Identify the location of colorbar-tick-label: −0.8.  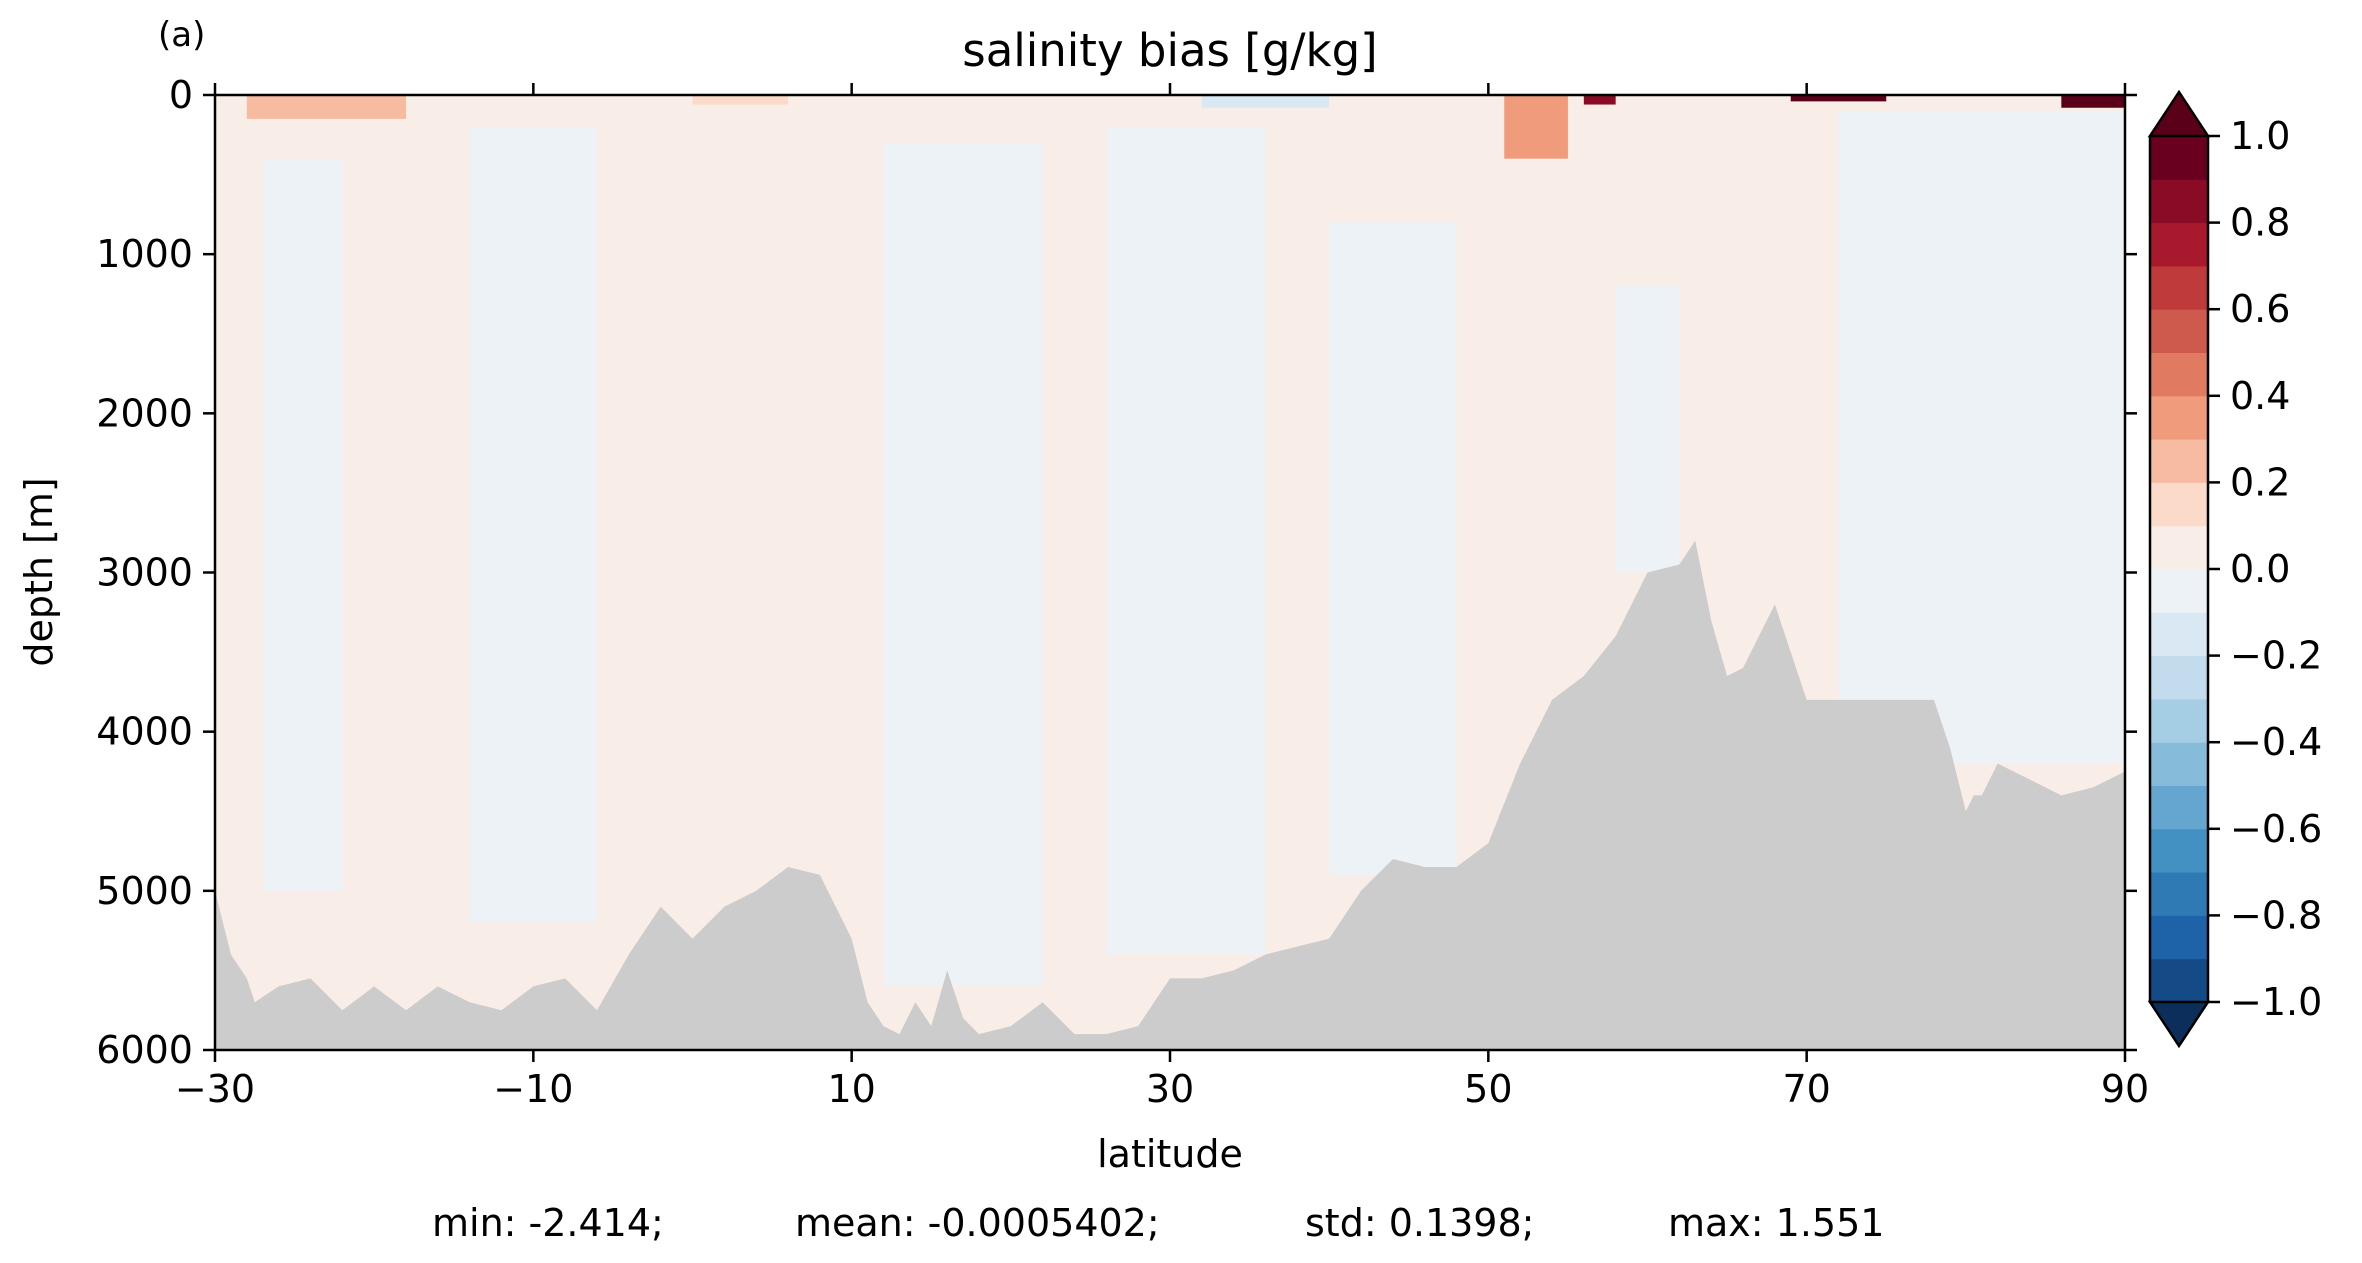
(2276, 915).